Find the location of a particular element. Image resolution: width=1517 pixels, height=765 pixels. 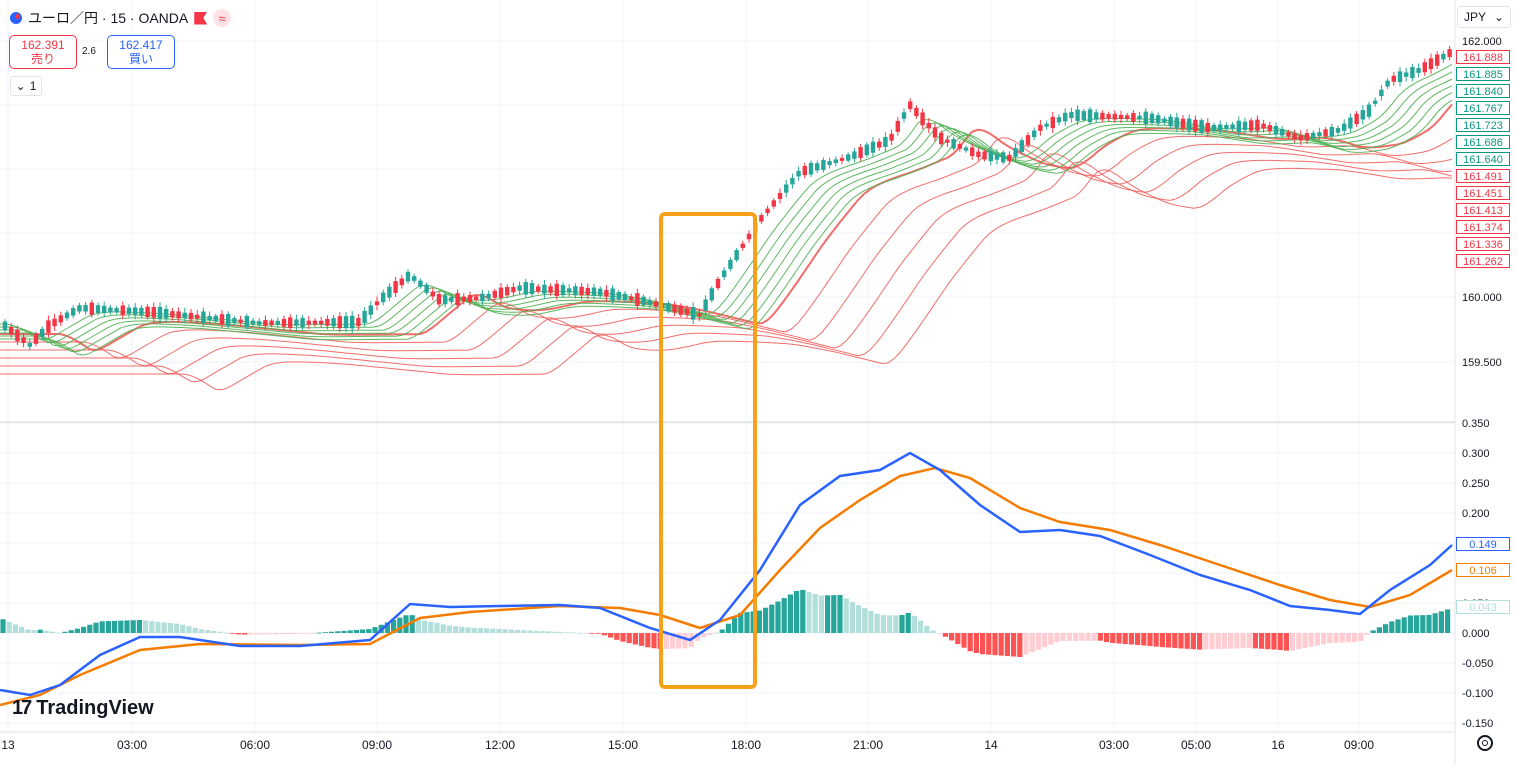

ma-value-tag: 161.840 is located at coordinates (1483, 91).